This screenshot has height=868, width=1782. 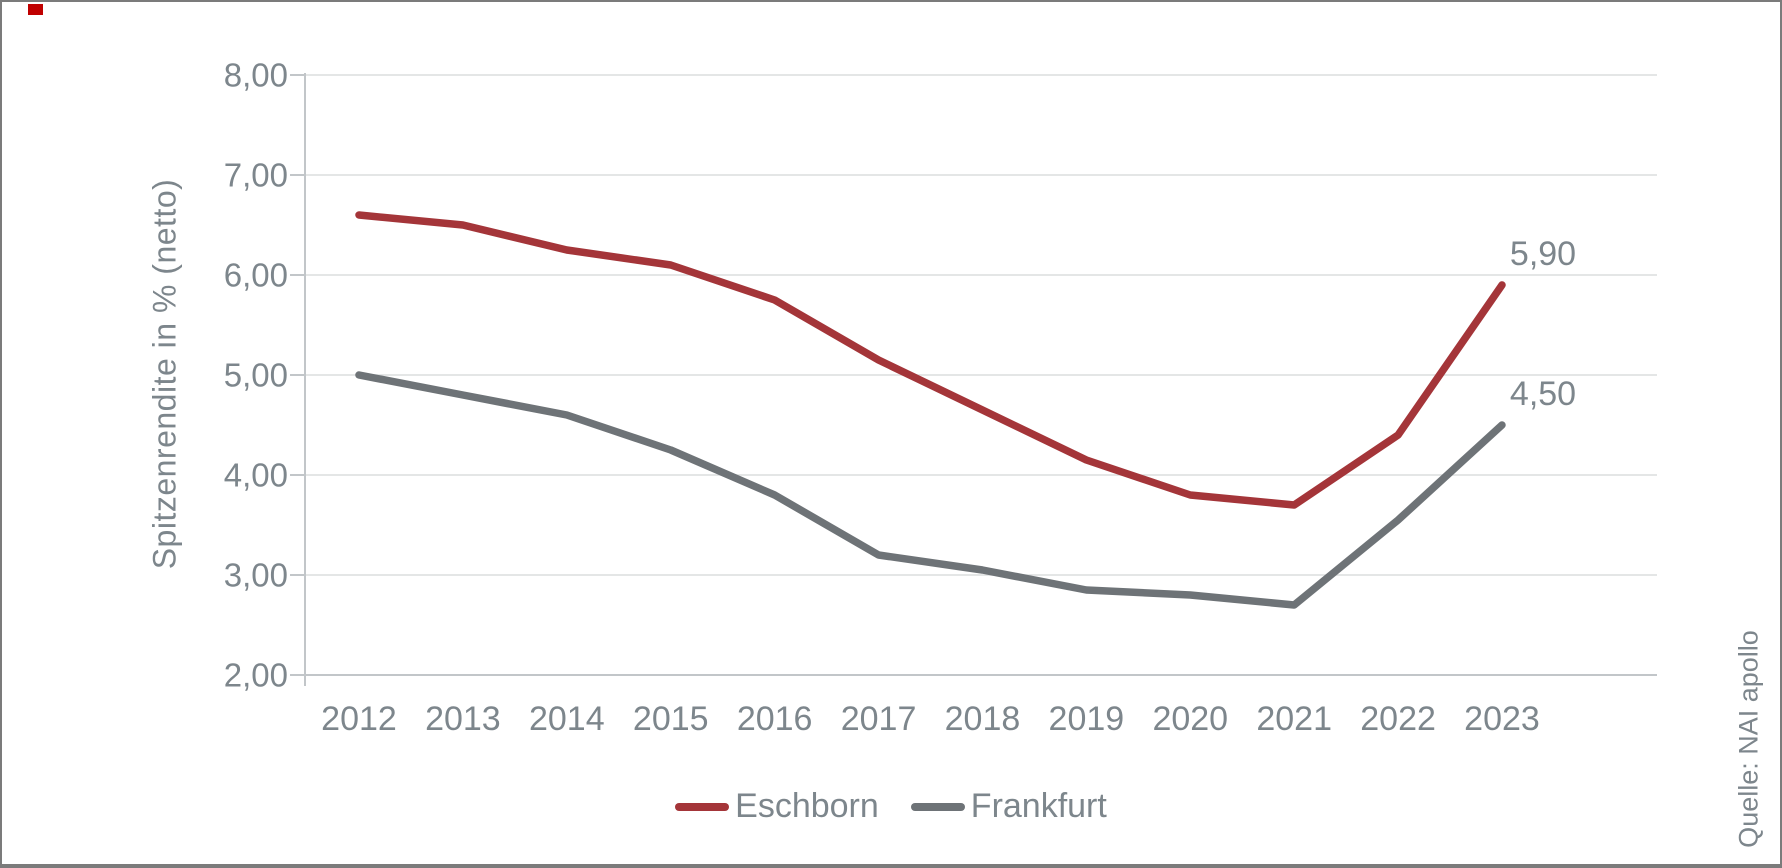 What do you see at coordinates (35, 9) in the screenshot?
I see `logo-mark` at bounding box center [35, 9].